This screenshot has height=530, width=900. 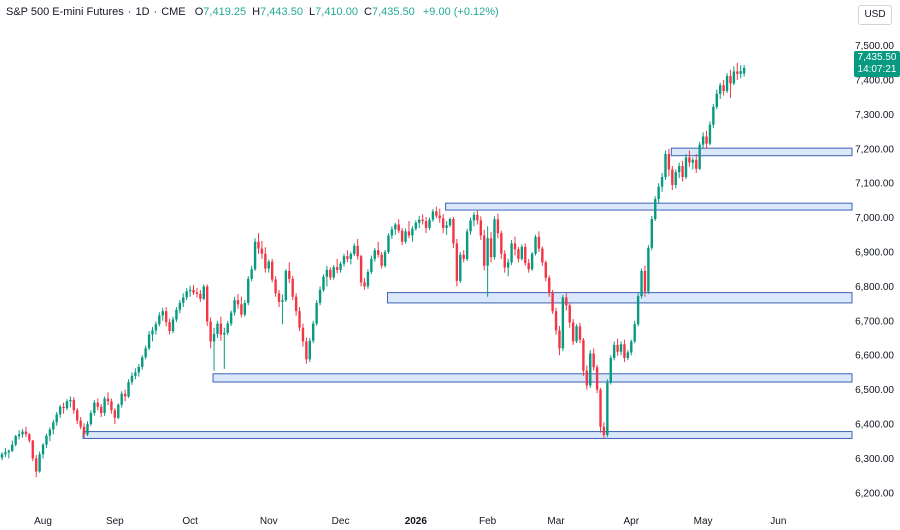 What do you see at coordinates (416, 521) in the screenshot?
I see `time-tick-label: 2026` at bounding box center [416, 521].